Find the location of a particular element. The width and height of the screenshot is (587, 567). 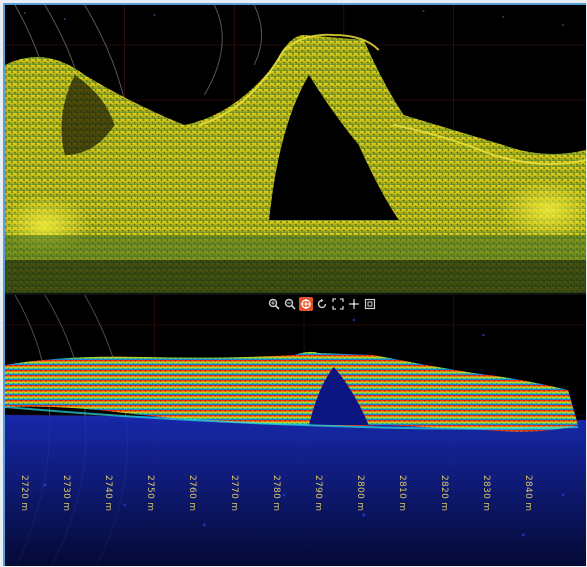

scale-label: 2730 m is located at coordinates (66, 493).